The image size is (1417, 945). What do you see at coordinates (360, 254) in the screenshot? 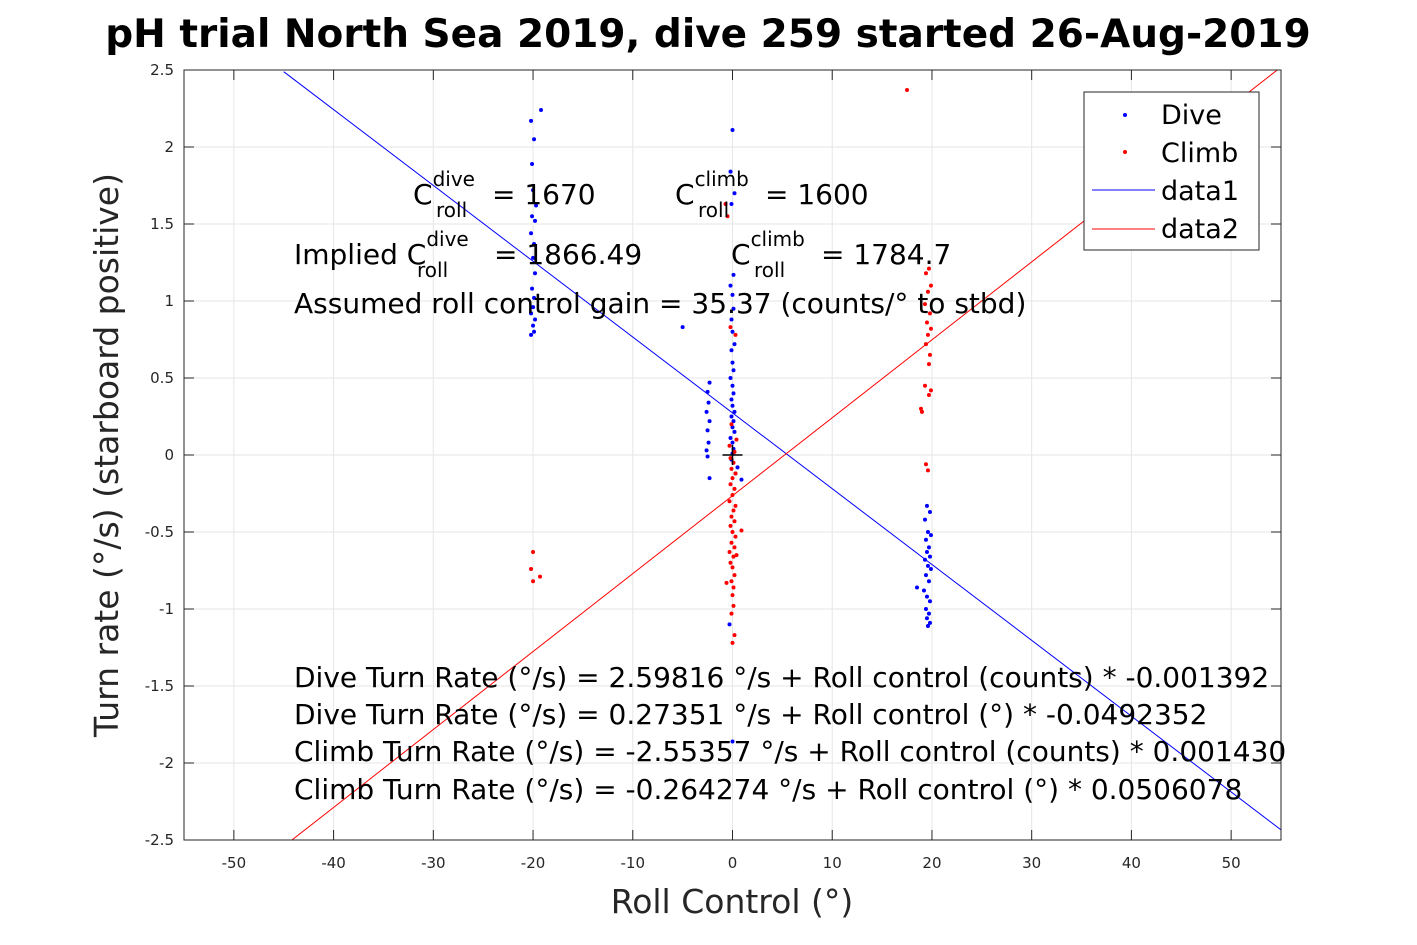
I see `annotation-implied-dive-base: Implied C` at bounding box center [360, 254].